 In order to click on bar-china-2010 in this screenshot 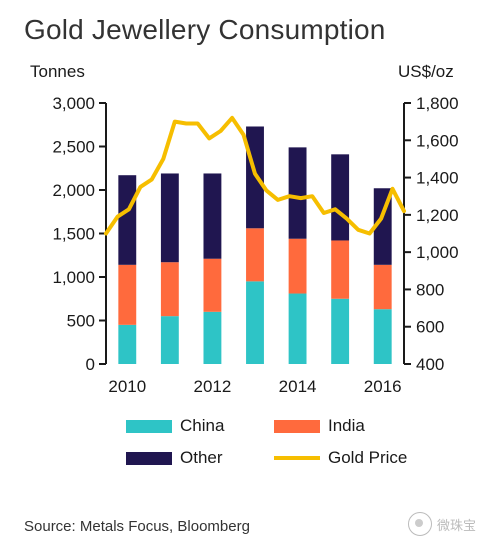, I will do `click(127, 344)`.